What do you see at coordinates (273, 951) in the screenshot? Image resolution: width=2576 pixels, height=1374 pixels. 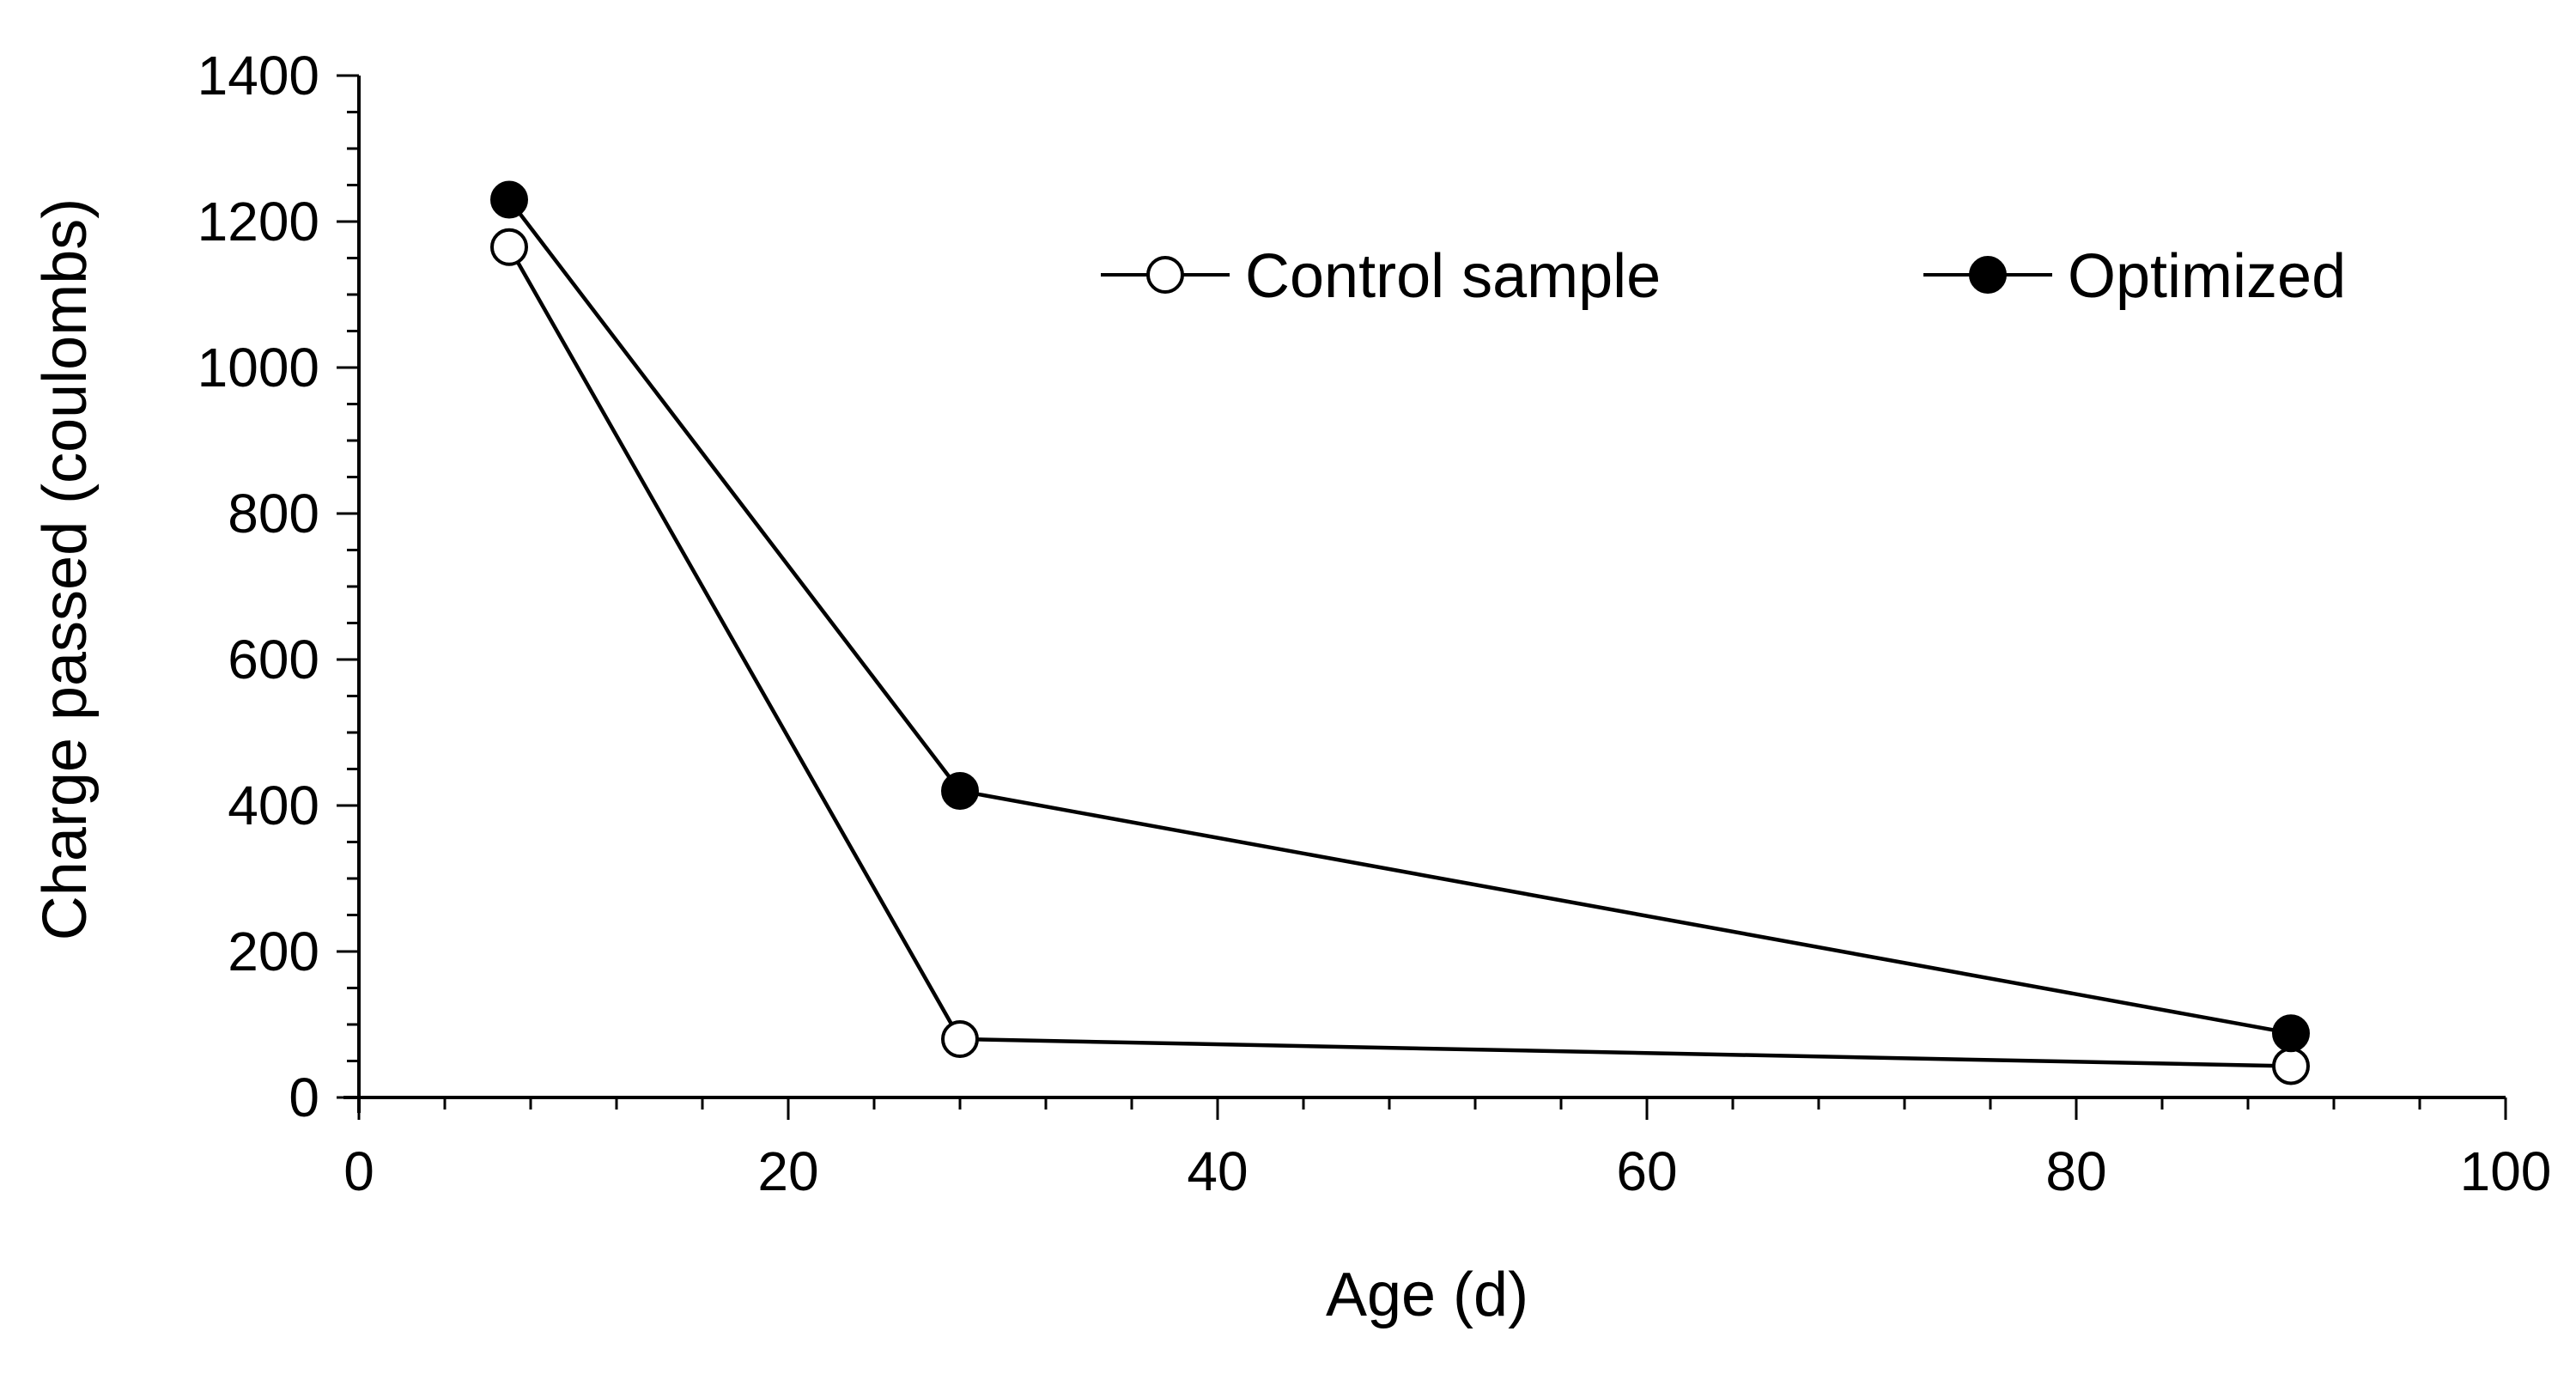 I see `y-tick-label: 200` at bounding box center [273, 951].